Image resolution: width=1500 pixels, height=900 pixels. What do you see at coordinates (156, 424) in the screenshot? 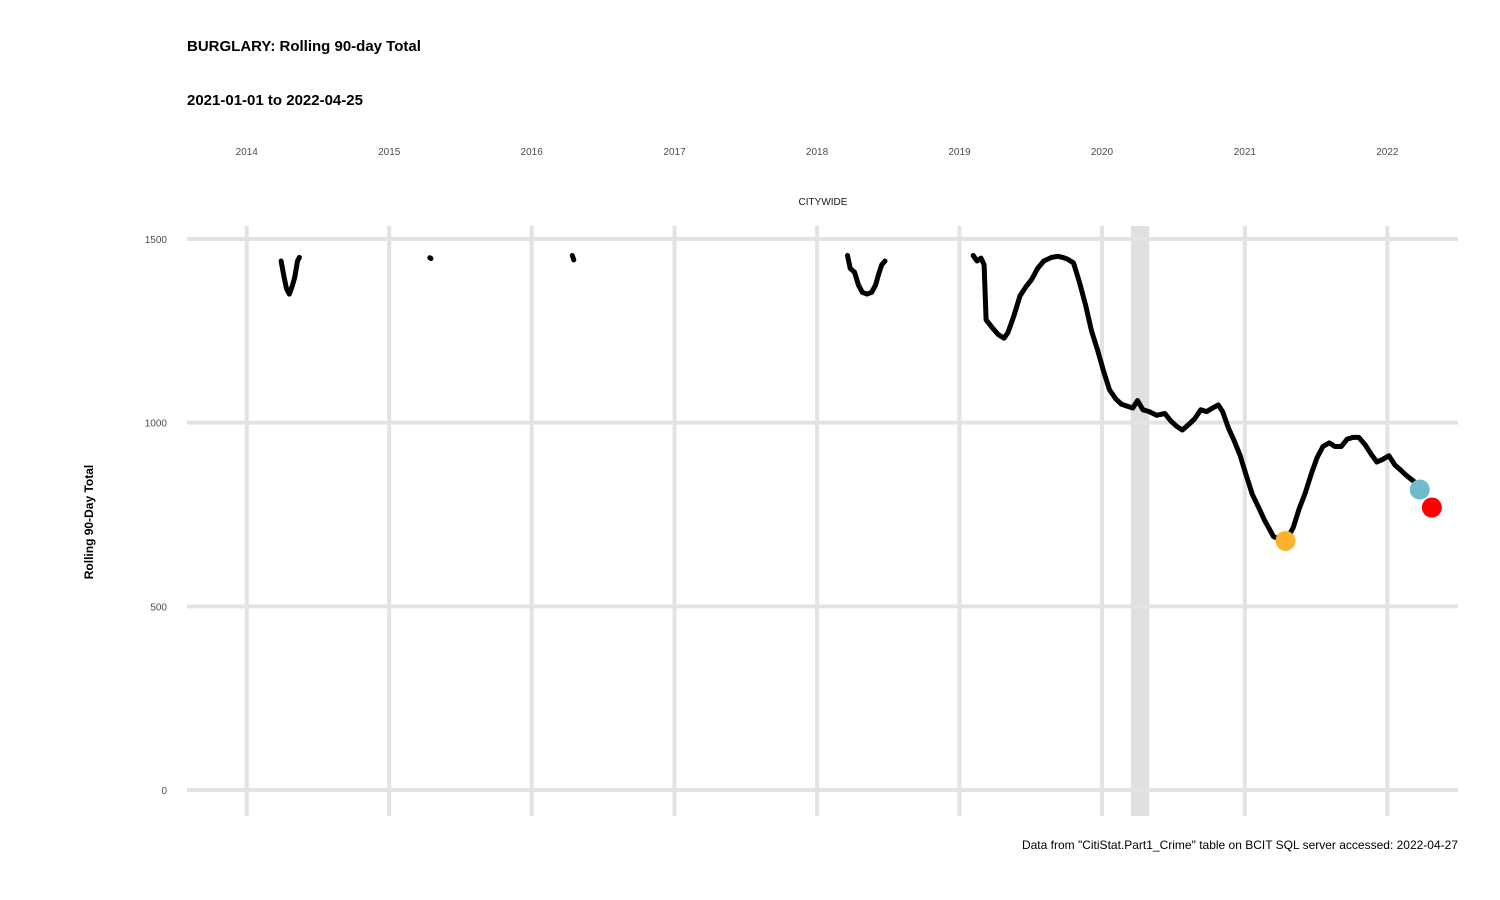
I see `y-tick-label: 1000` at bounding box center [156, 424].